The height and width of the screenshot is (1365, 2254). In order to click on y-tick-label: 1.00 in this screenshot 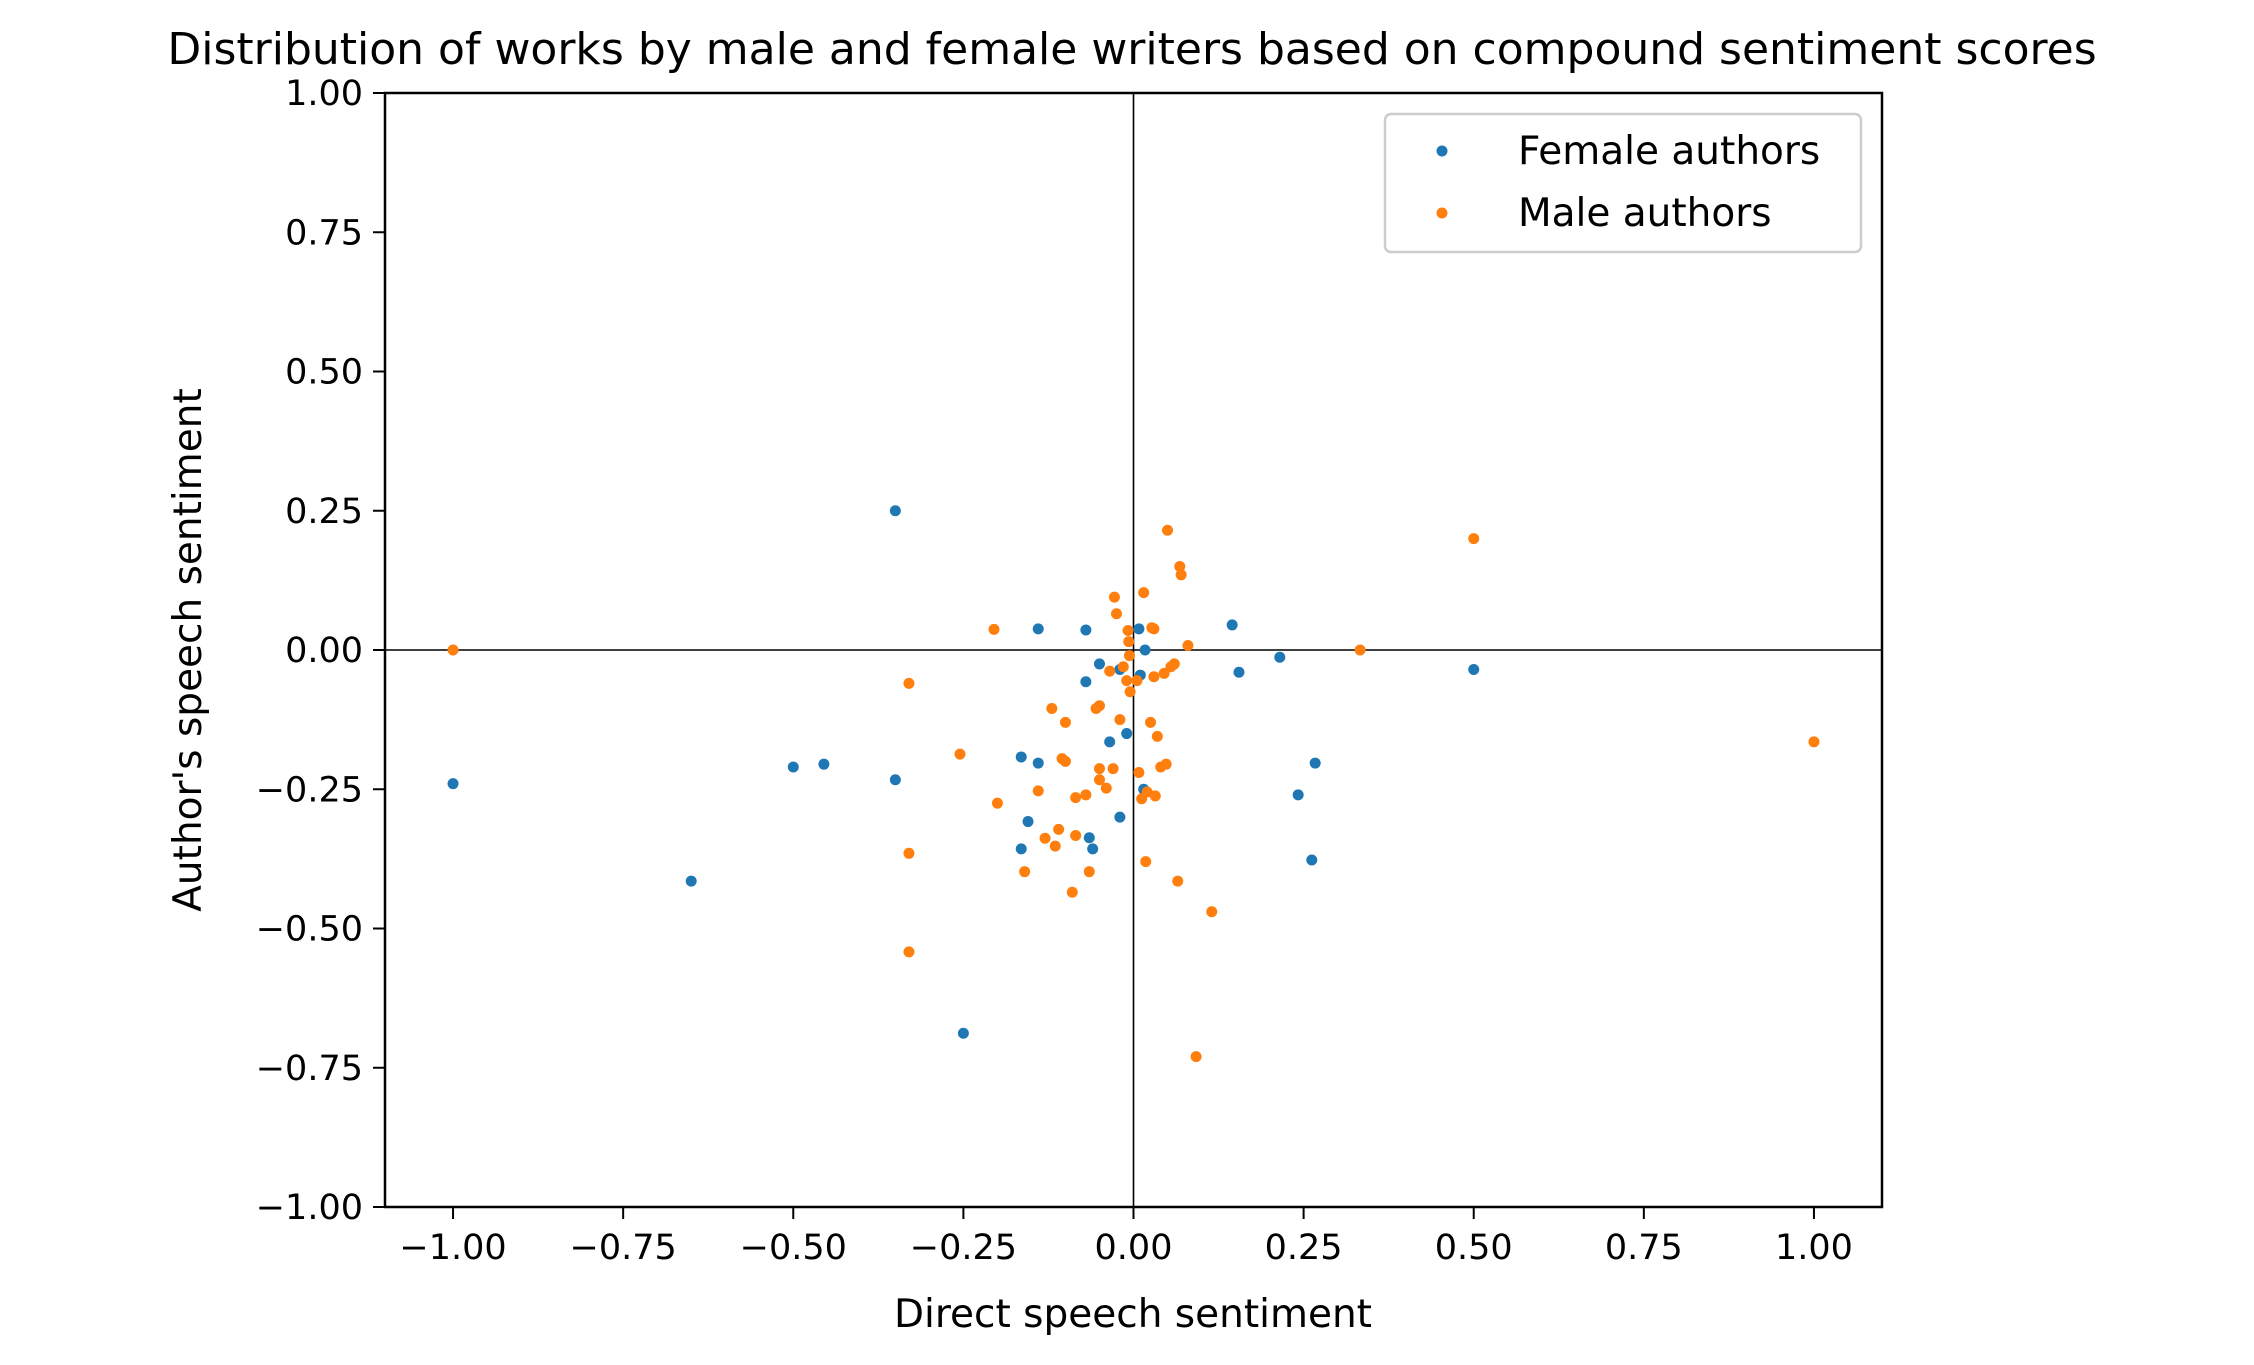, I will do `click(324, 94)`.